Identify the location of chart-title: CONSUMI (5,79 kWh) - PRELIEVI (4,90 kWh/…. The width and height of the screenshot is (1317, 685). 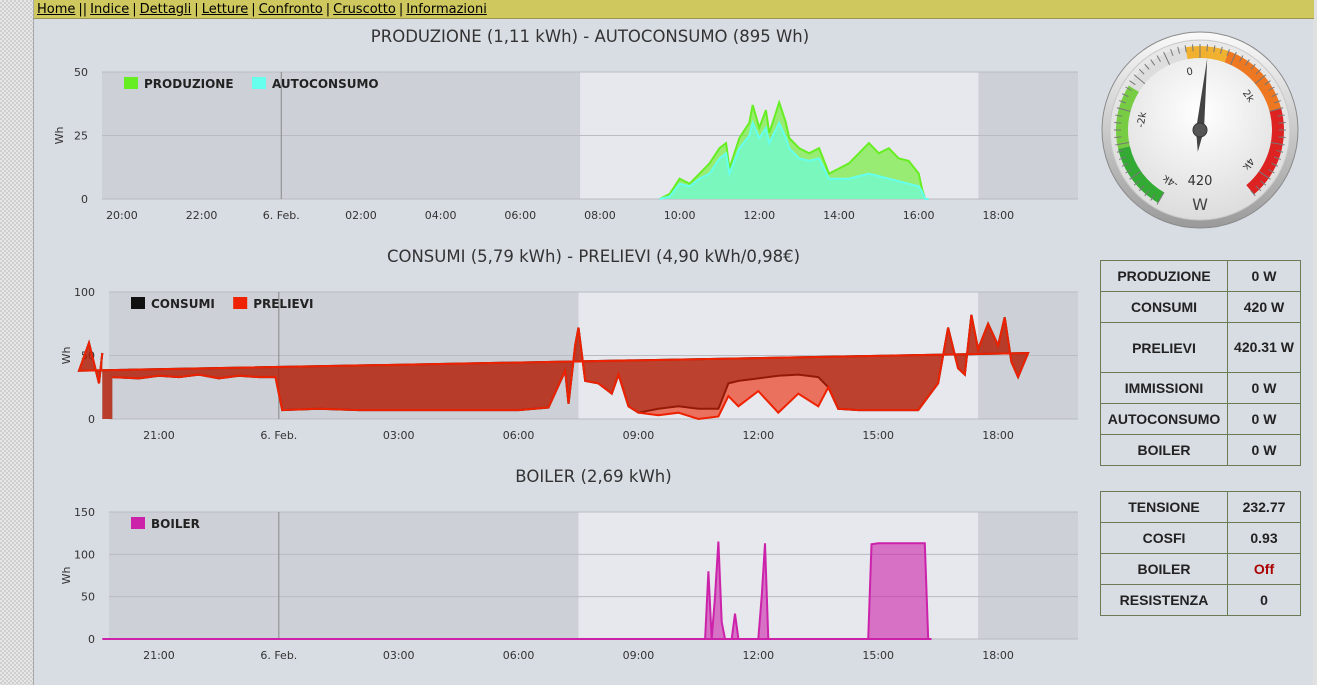
(593, 256).